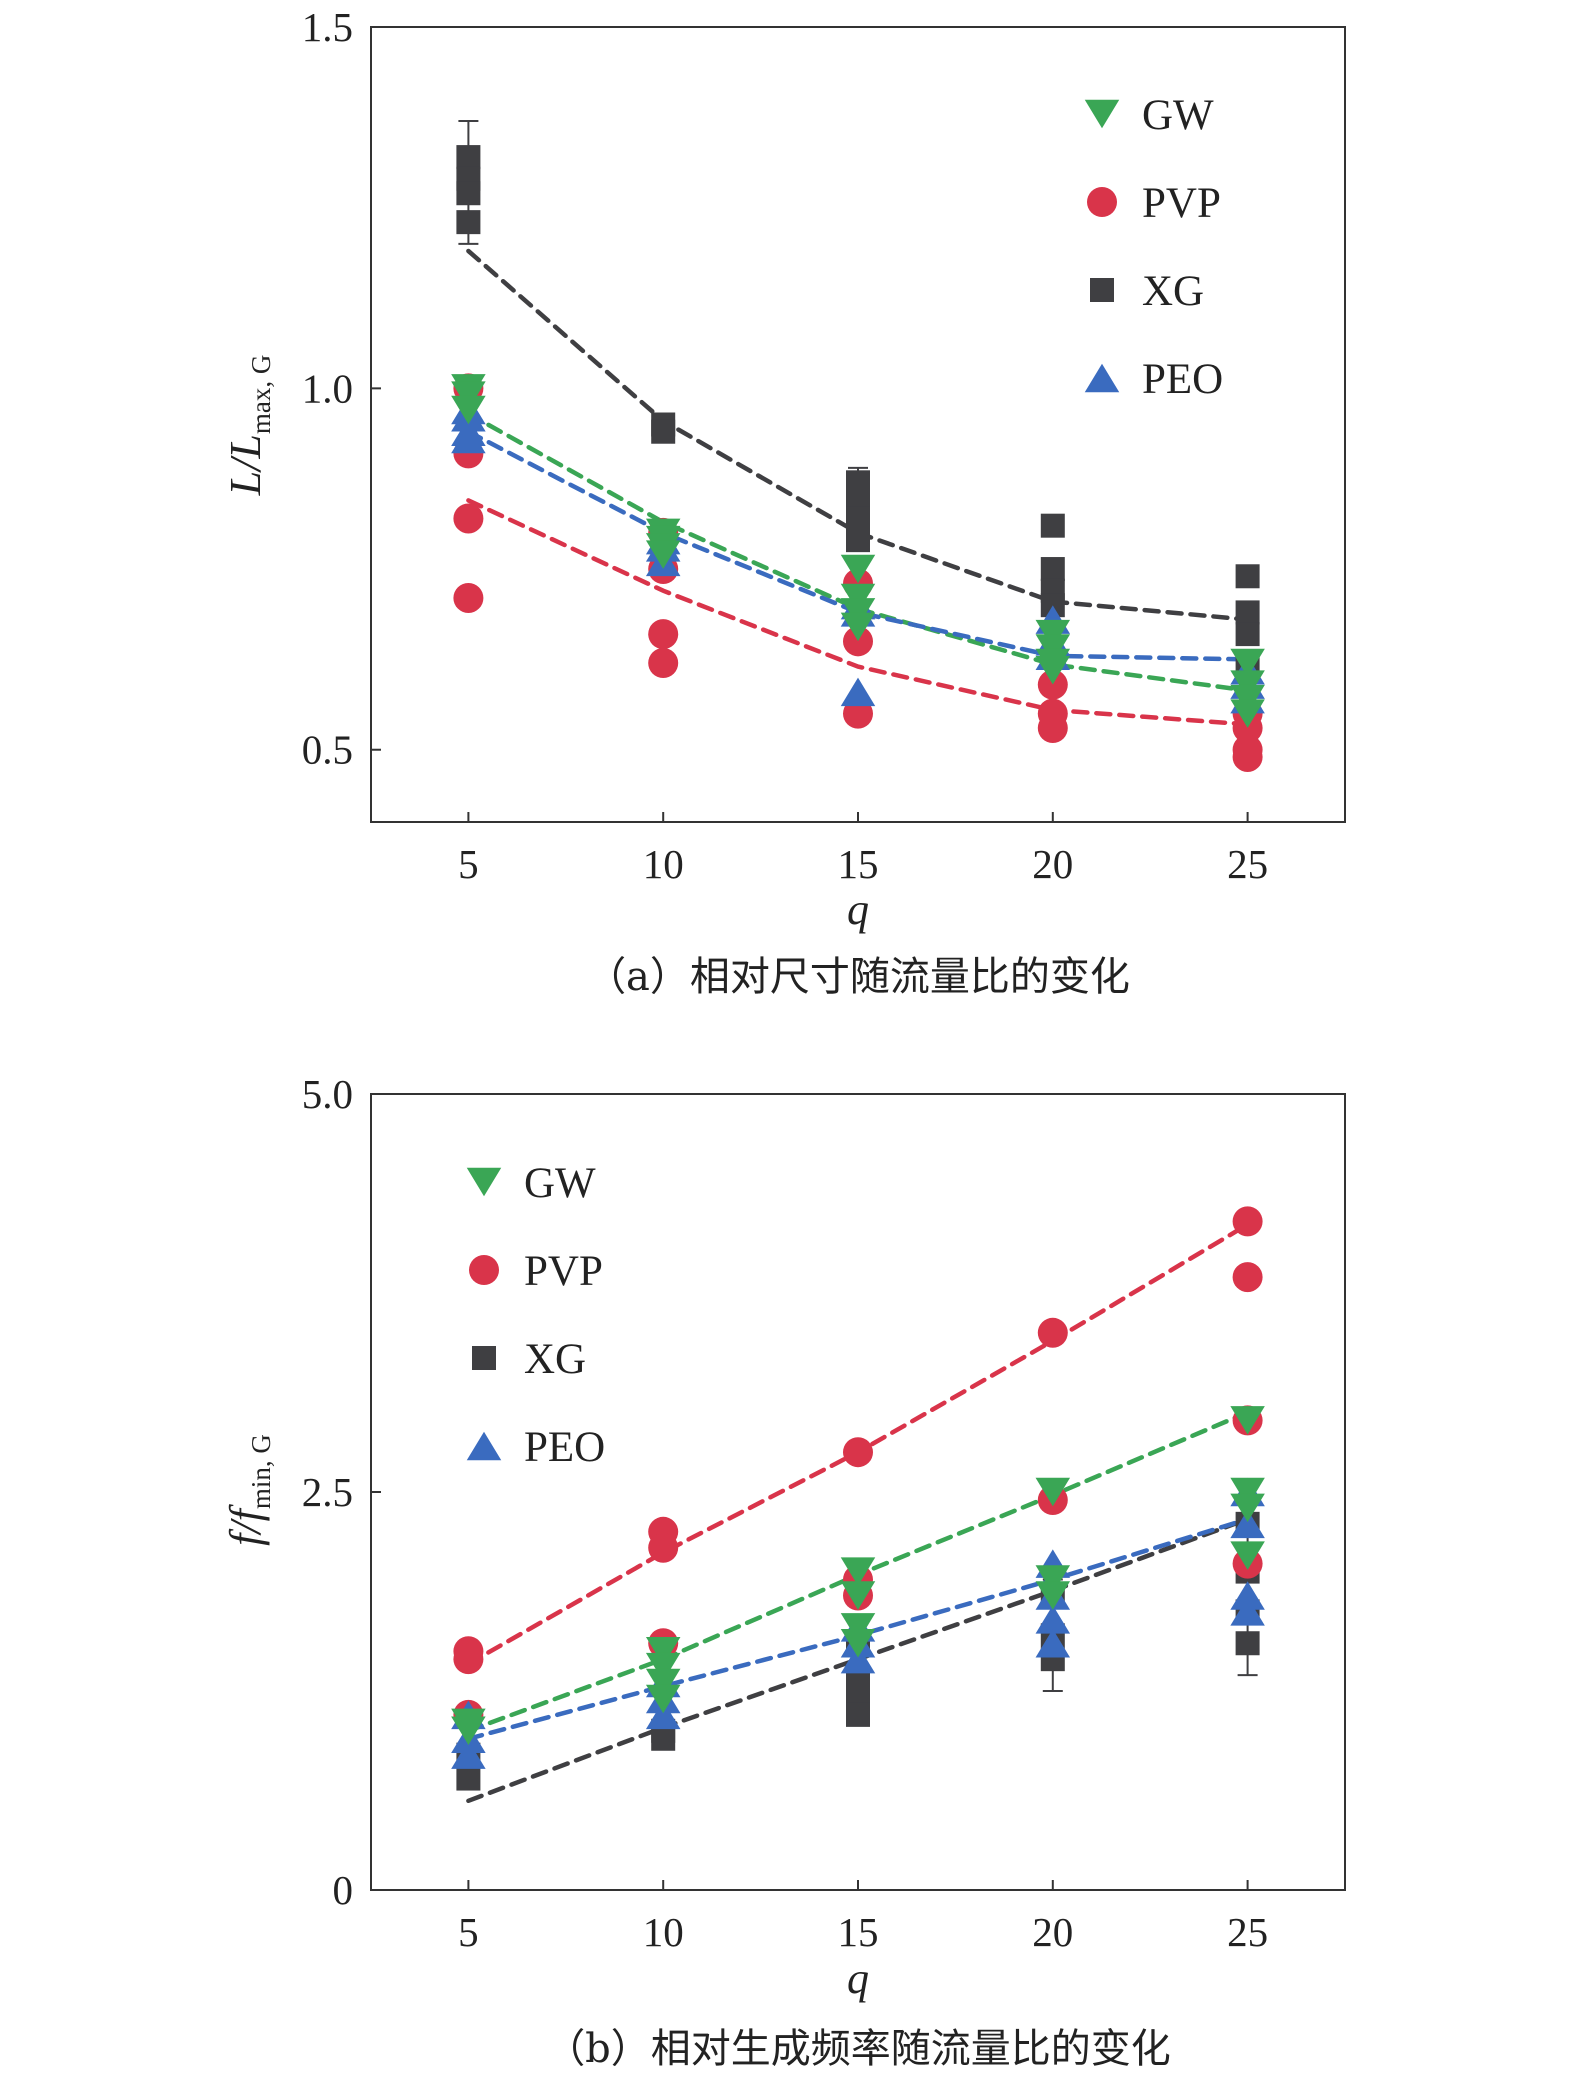  Describe the element at coordinates (245, 465) in the screenshot. I see `y-axis-label-a-main: L/L` at that location.